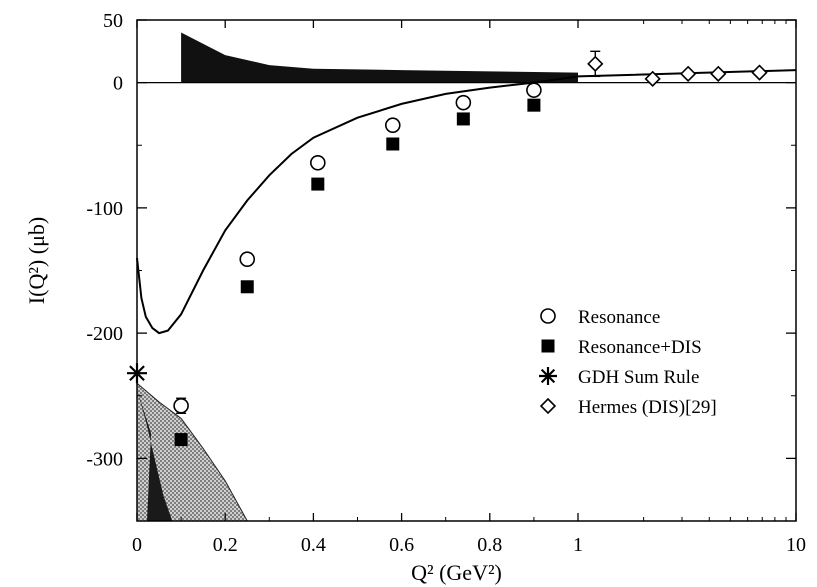 The image size is (817, 587). What do you see at coordinates (379, 57) in the screenshot?
I see `top-filled-band` at bounding box center [379, 57].